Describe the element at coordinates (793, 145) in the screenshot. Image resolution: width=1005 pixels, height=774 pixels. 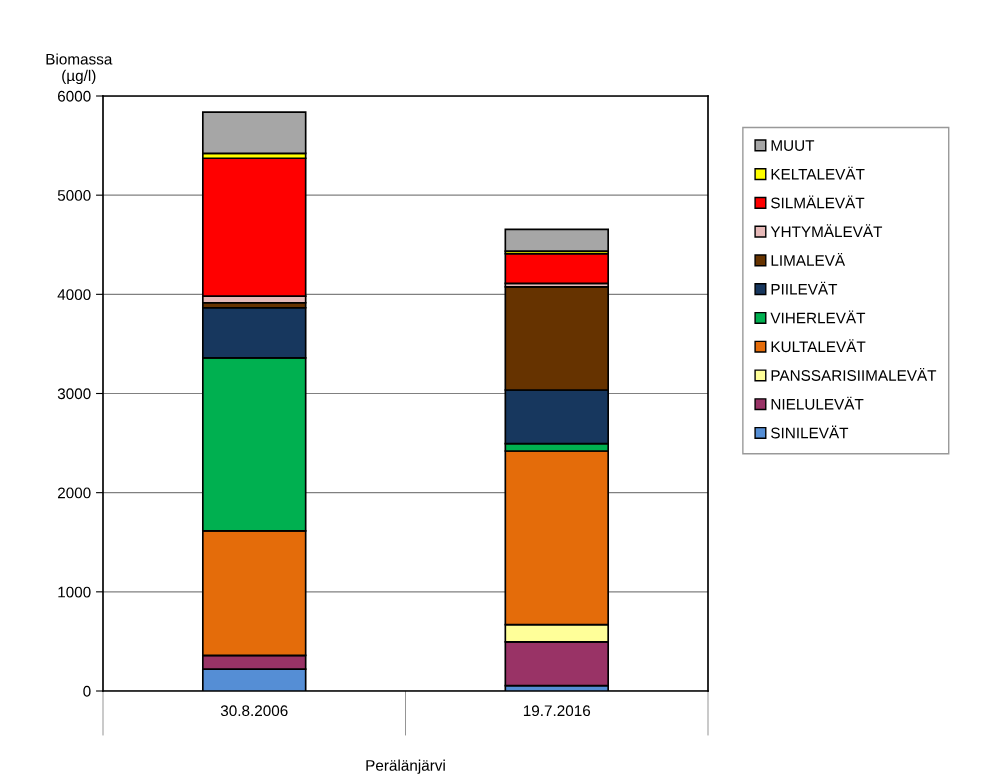
I see `legend-label: MUUT` at that location.